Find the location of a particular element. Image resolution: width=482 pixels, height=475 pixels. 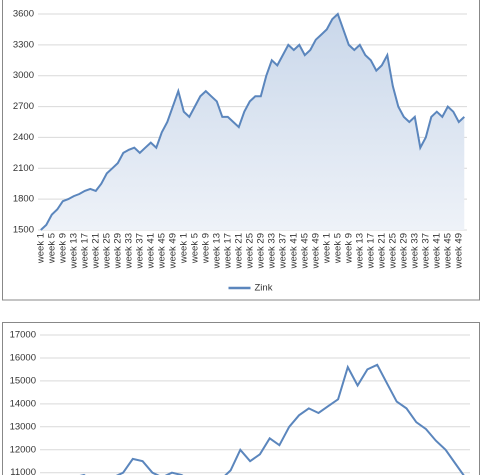

y-tick-label: 3300 is located at coordinates (23, 44).